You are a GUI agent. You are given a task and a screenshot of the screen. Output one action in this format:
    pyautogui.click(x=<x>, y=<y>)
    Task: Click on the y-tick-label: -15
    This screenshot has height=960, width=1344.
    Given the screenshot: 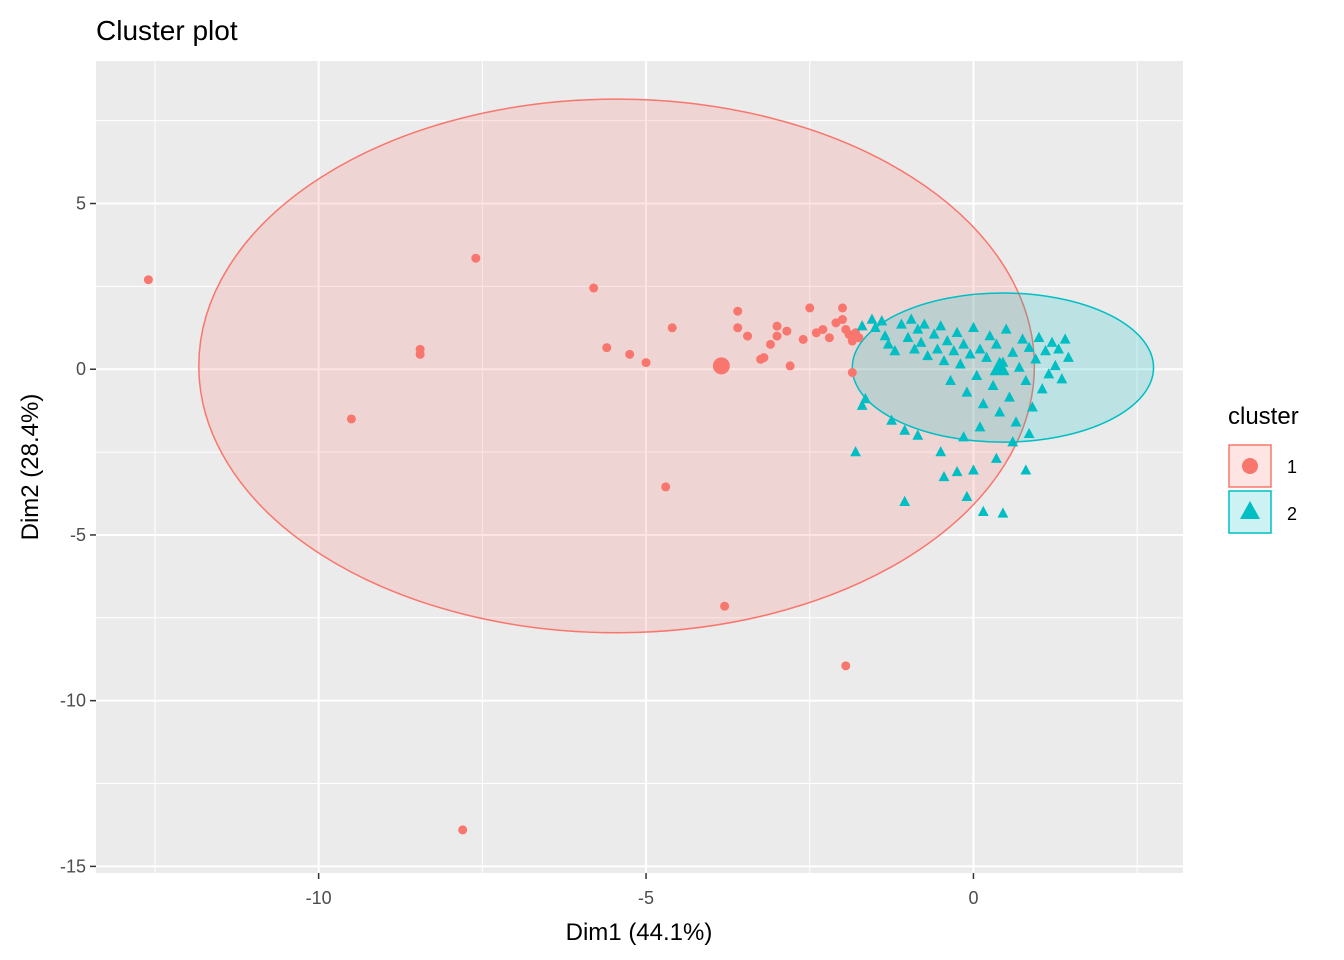 What is the action you would take?
    pyautogui.click(x=73, y=866)
    